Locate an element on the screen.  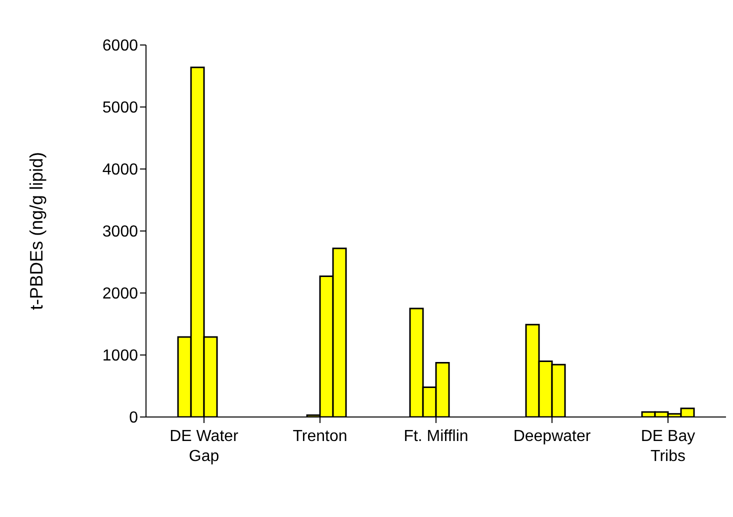
x-tick-label: DE Bay Tribs is located at coordinates (668, 446).